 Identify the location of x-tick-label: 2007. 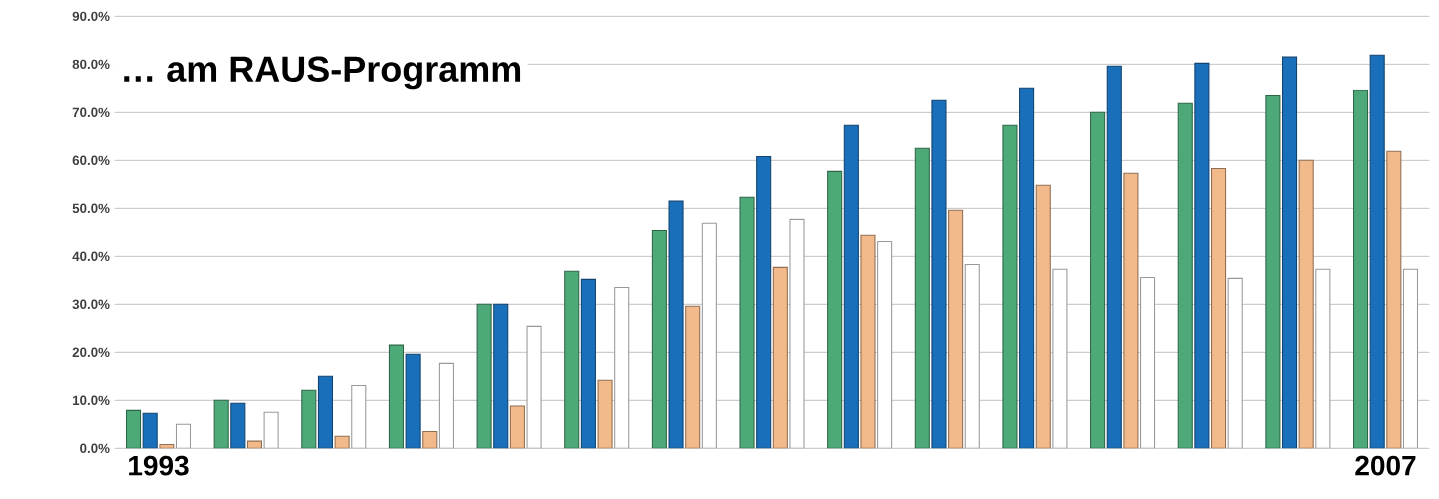
(1385, 465).